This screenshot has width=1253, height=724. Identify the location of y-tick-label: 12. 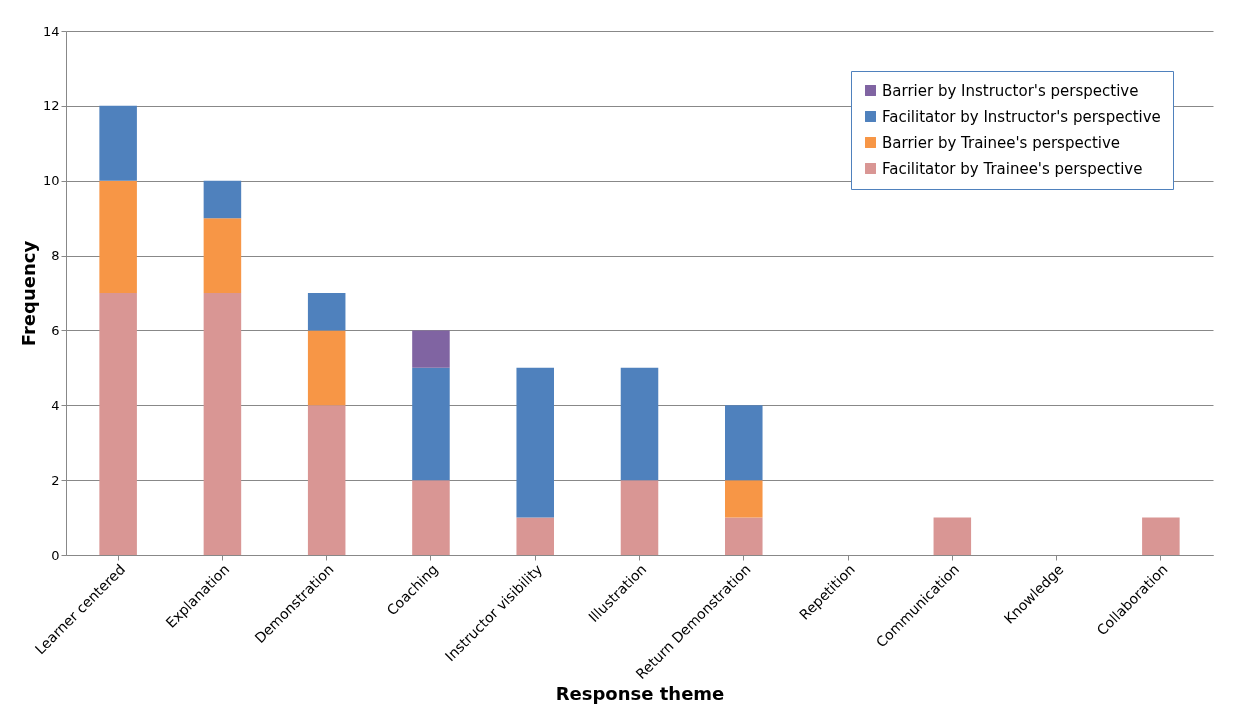
(51, 106).